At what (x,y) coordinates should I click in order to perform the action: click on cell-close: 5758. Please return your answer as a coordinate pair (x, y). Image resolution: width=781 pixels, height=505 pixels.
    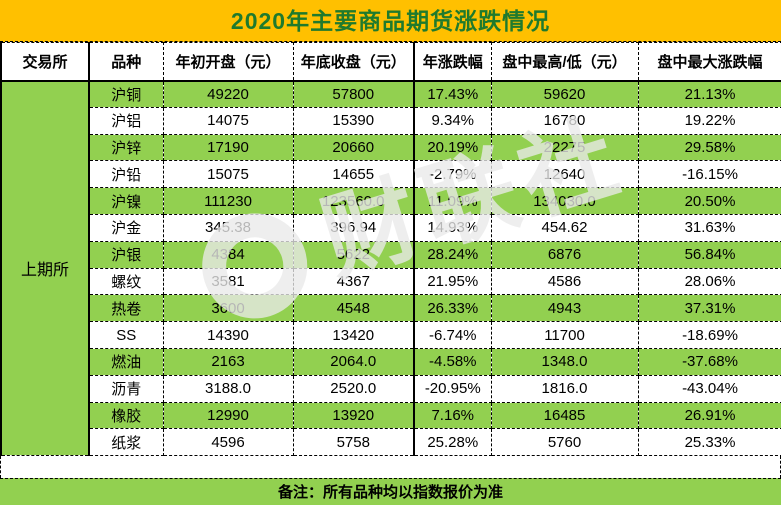
    Looking at the image, I should click on (353, 442).